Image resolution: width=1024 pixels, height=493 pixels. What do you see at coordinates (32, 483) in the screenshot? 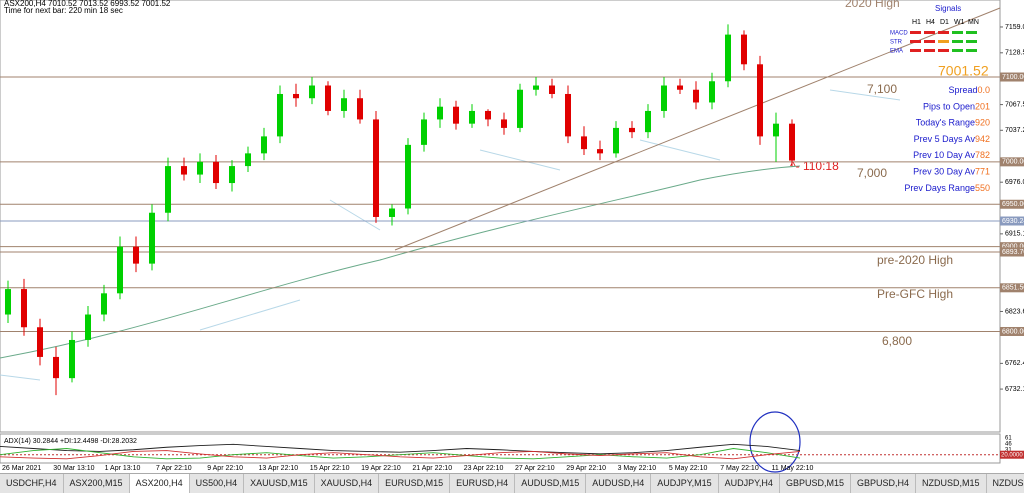
I see `tab: USDCHF,H4` at bounding box center [32, 483].